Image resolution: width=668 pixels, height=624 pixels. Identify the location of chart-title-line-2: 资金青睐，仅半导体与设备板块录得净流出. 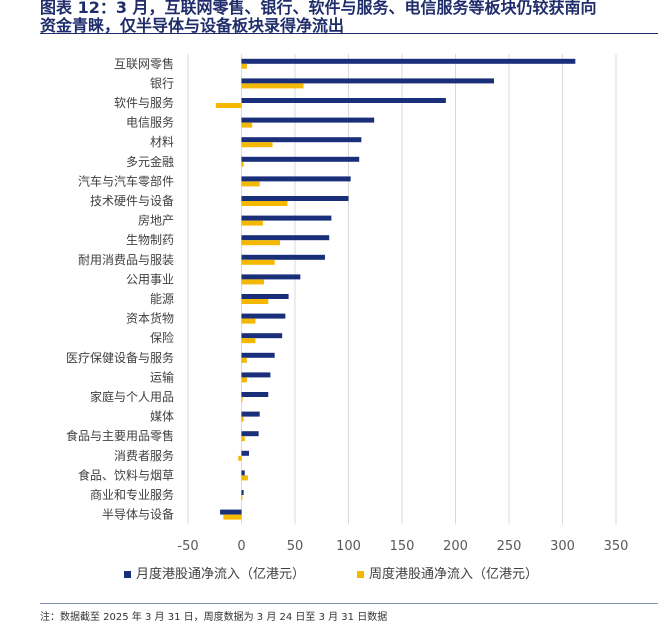
(192, 25).